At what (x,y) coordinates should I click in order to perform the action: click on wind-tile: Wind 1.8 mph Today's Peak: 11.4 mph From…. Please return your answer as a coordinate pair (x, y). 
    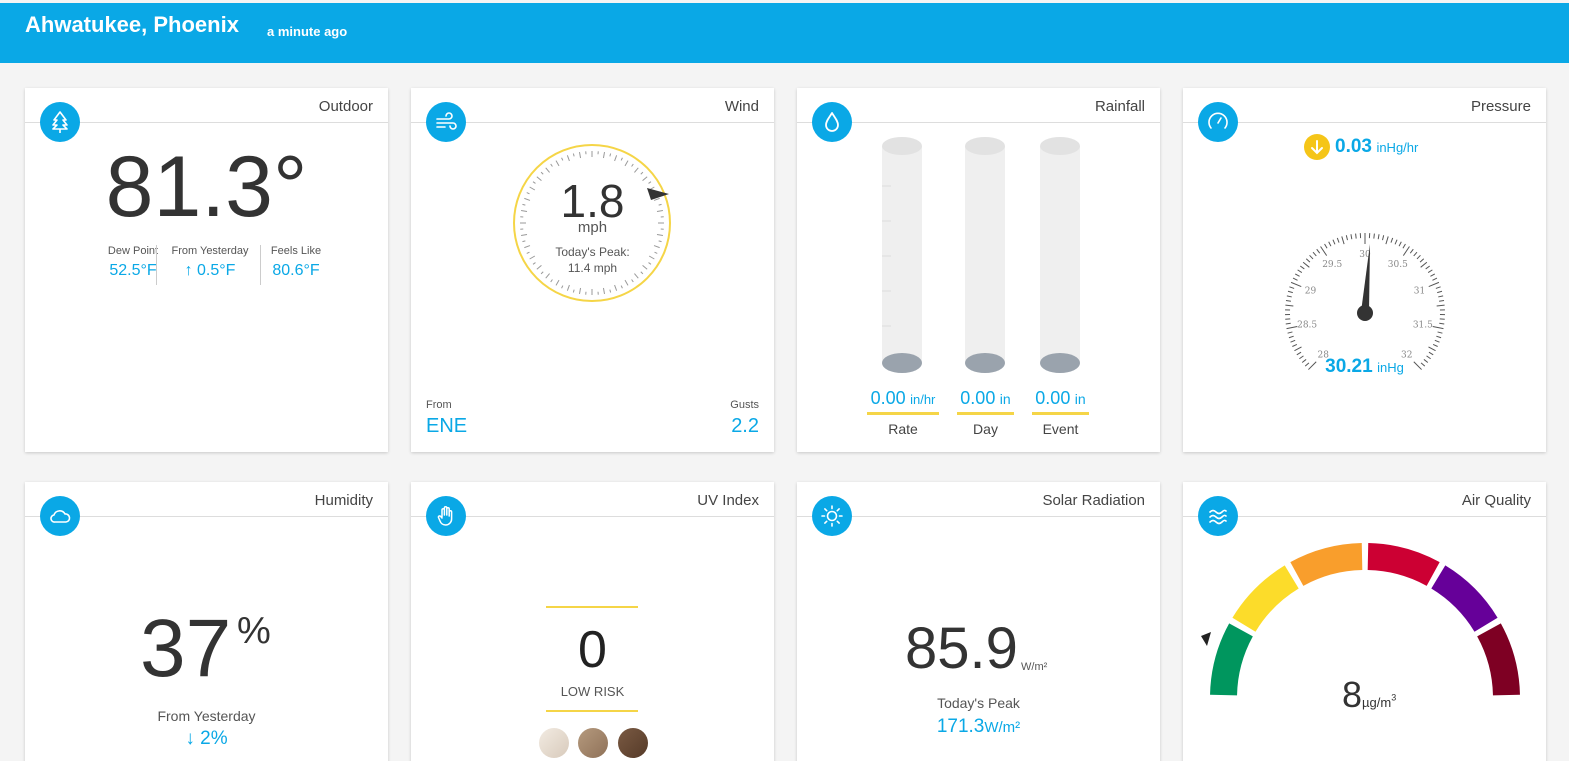
    Looking at the image, I should click on (592, 270).